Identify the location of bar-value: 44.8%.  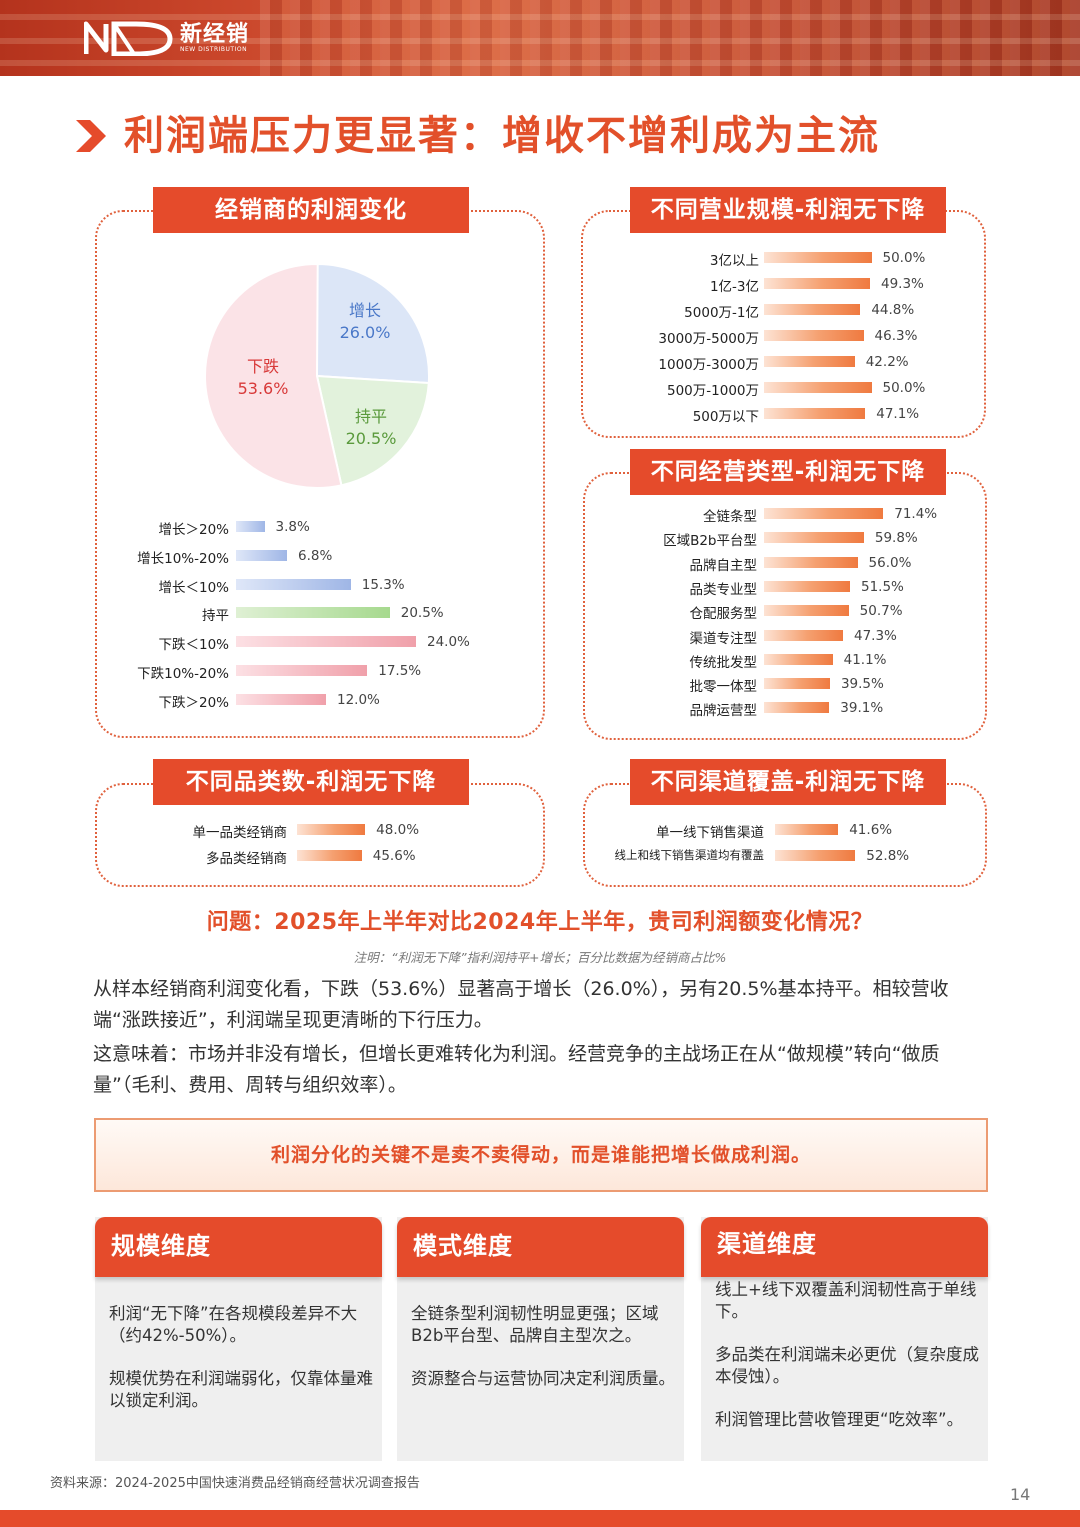
(893, 310).